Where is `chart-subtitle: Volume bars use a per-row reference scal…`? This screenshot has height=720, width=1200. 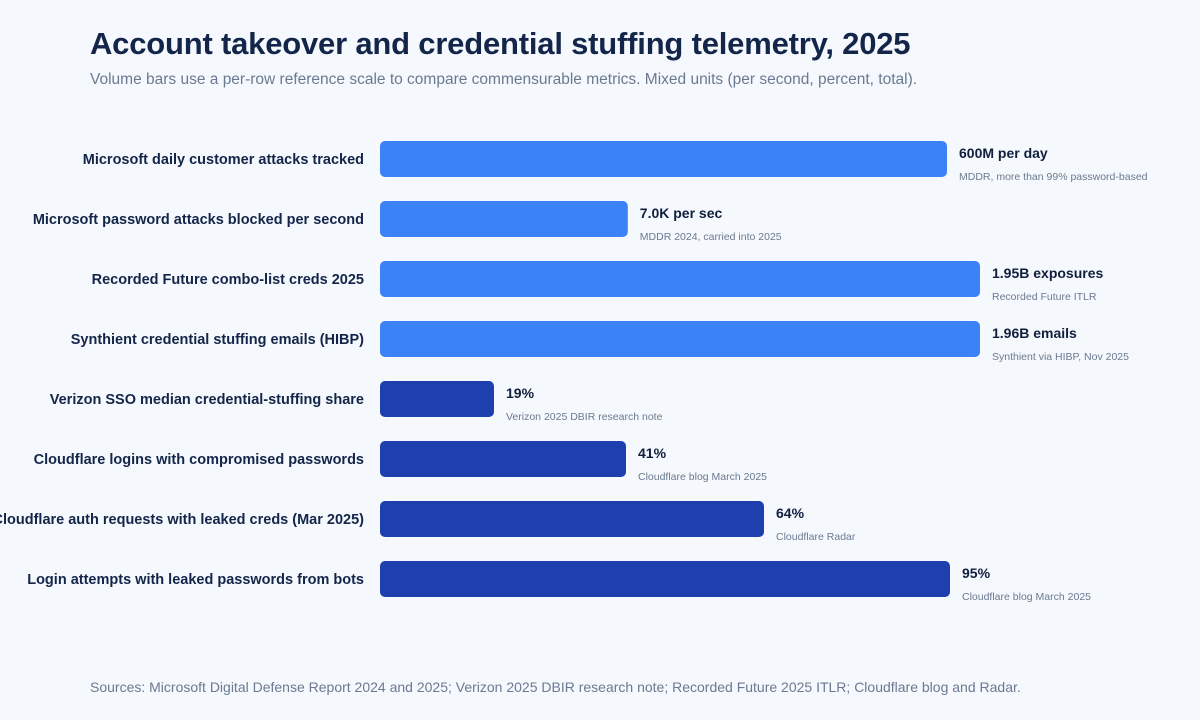
chart-subtitle: Volume bars use a per-row reference scal… is located at coordinates (504, 79).